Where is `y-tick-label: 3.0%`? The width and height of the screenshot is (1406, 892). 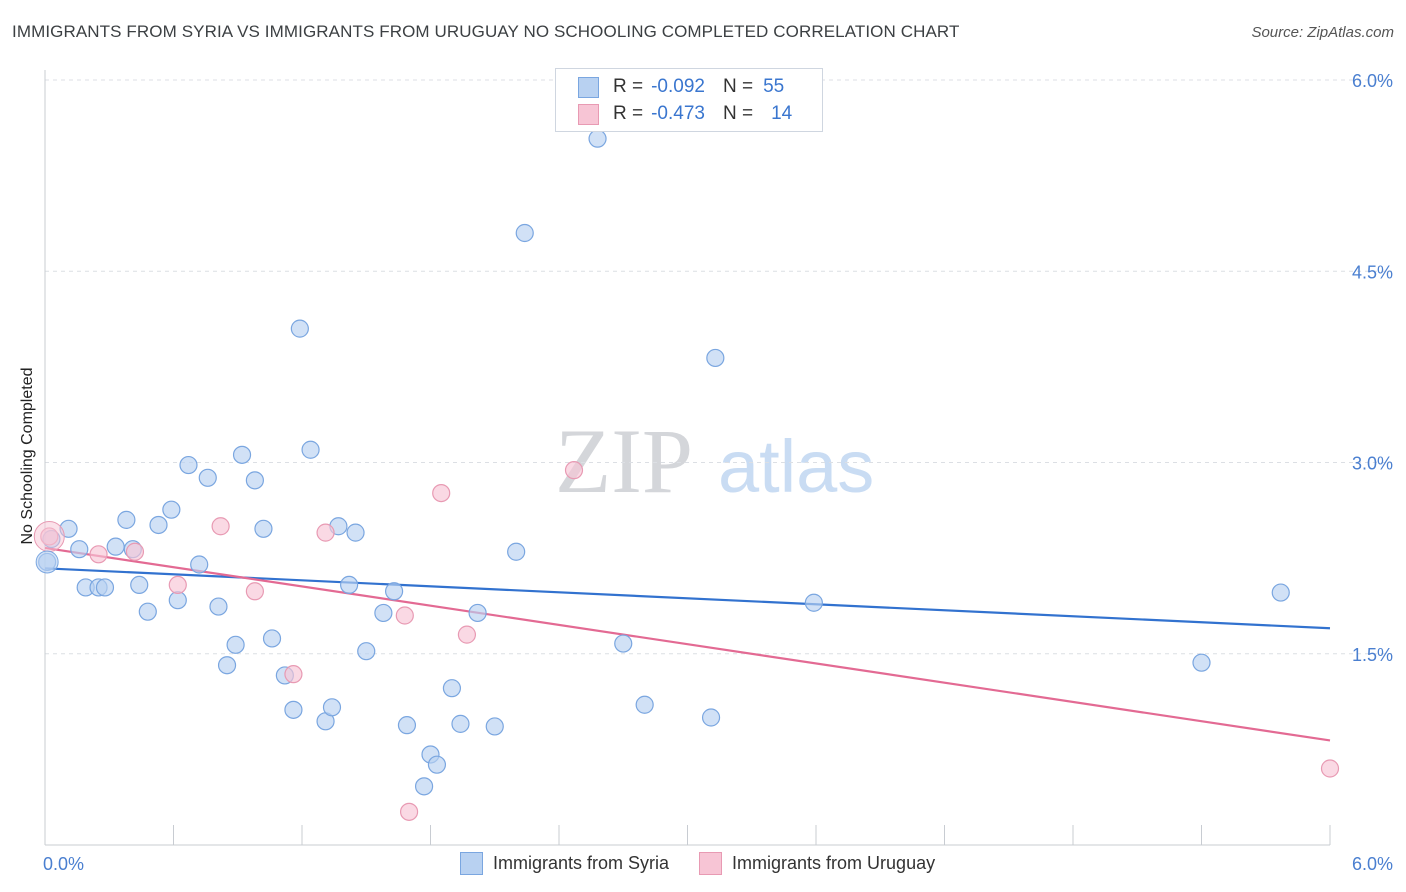
y-tick-label: 3.0% is located at coordinates (1372, 464).